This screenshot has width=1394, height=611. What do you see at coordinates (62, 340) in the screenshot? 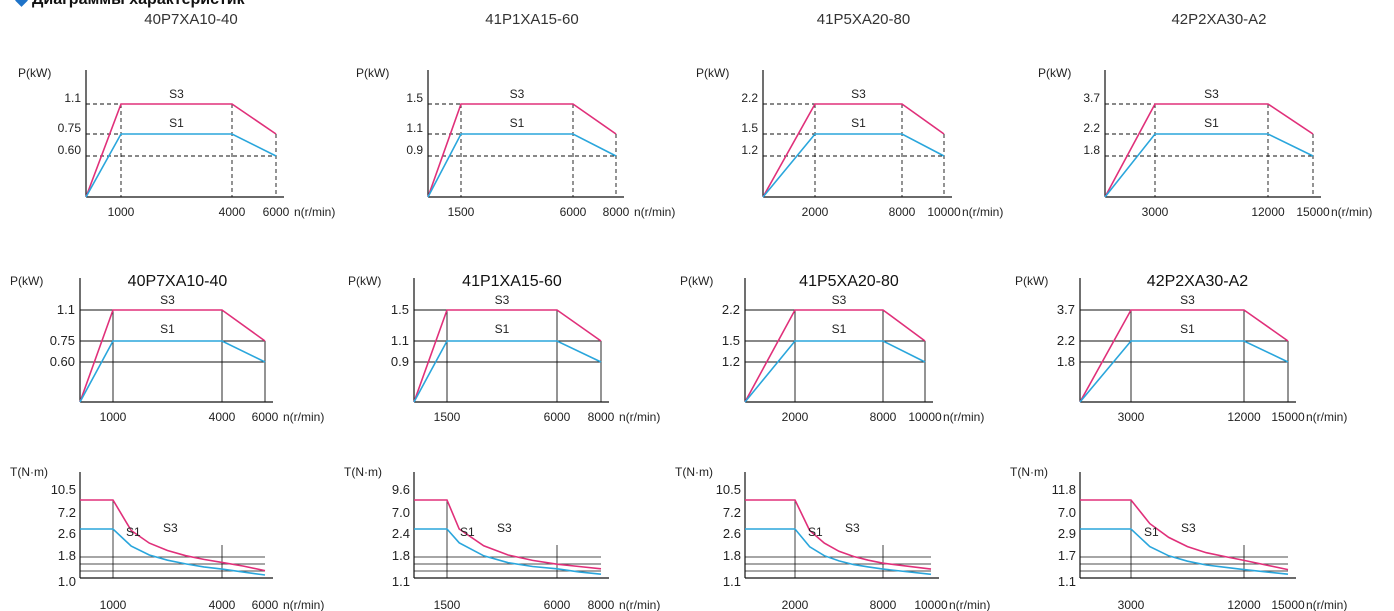
I see `y-tick-label: 0.75` at bounding box center [62, 340].